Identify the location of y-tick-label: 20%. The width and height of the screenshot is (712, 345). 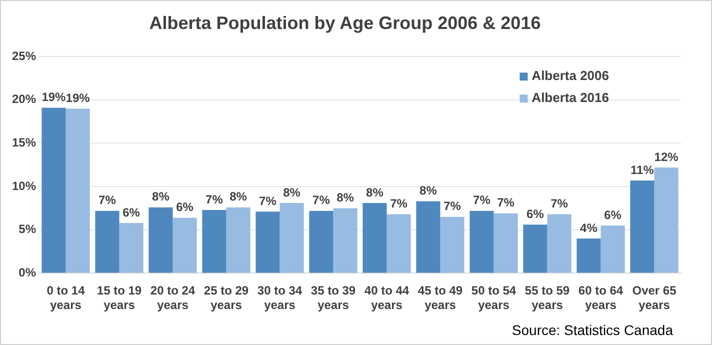
(24, 99).